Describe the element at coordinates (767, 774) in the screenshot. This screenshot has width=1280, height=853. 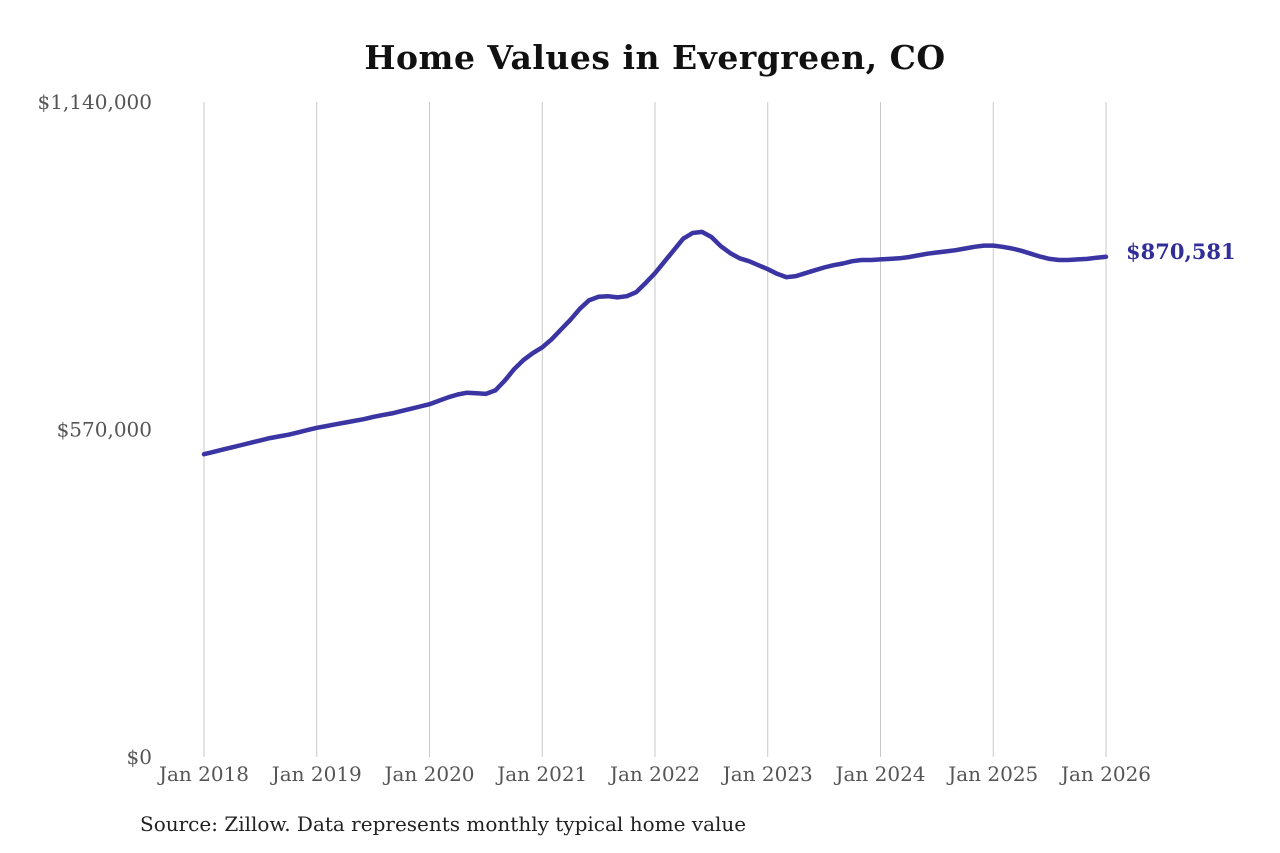
I see `x-tick-label: Jan 2023` at that location.